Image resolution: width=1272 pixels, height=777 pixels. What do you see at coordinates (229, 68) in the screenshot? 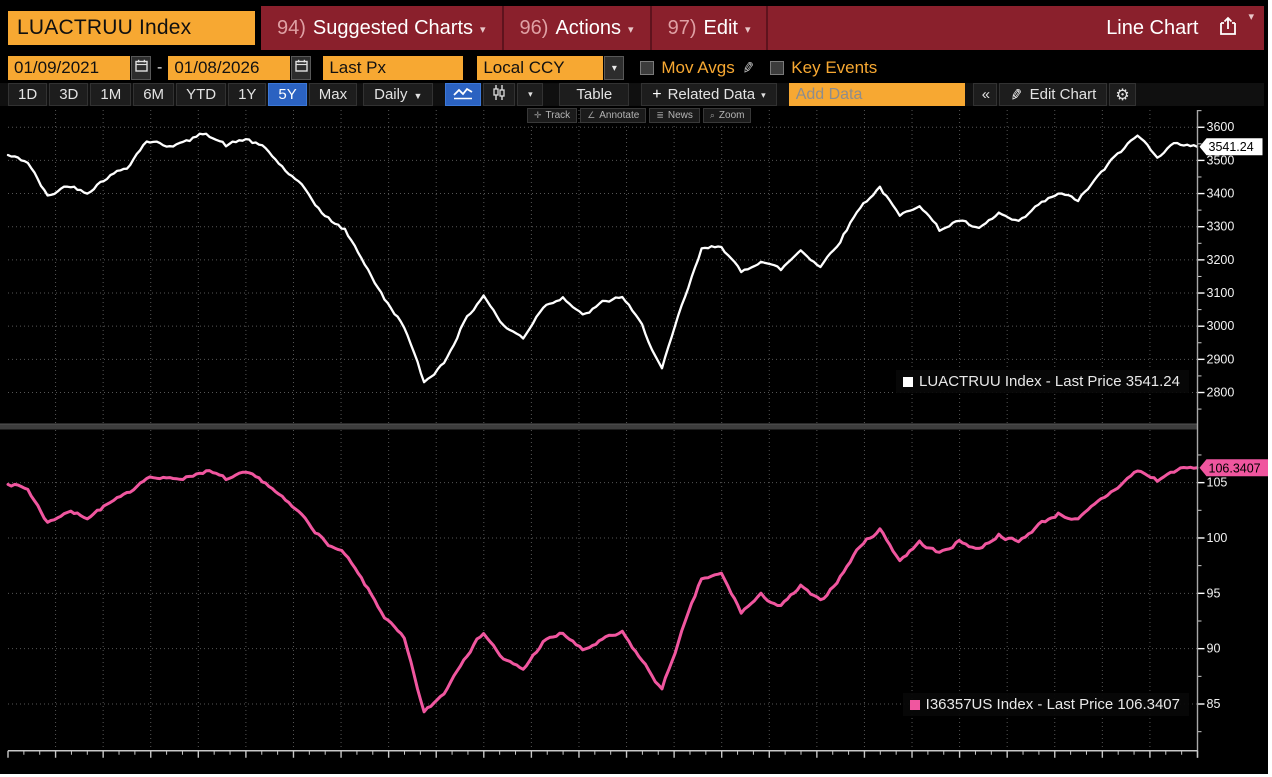
I see `date-to-field` at bounding box center [229, 68].